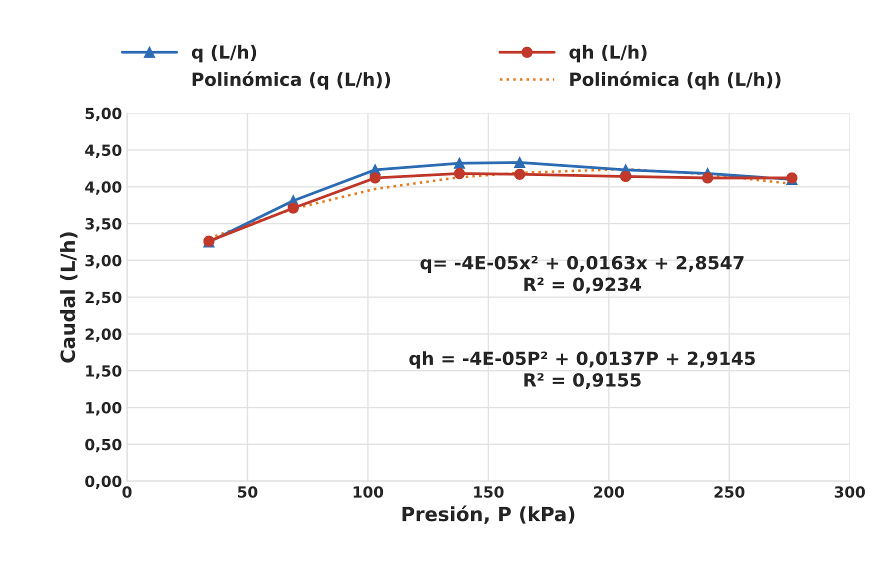 The image size is (876, 566). I want to click on y-tick-label: 5,00, so click(104, 115).